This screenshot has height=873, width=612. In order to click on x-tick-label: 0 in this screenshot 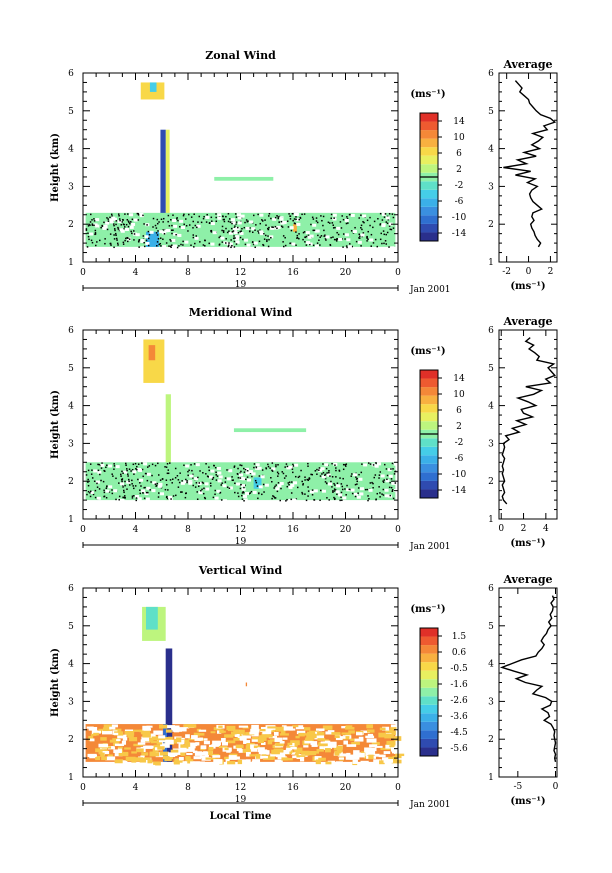, I will do `click(398, 273)`.